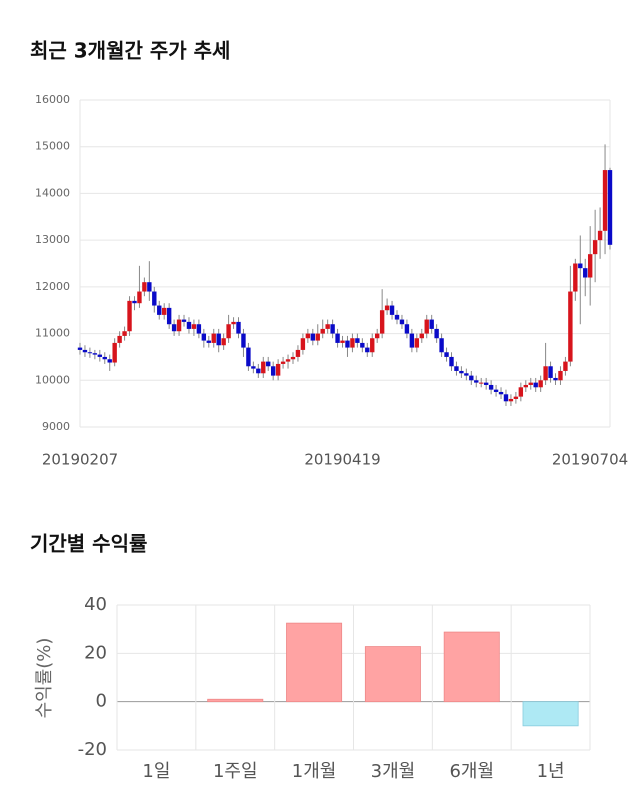 The image size is (640, 810). Describe the element at coordinates (92, 749) in the screenshot. I see `y-tick-label: -20` at that location.